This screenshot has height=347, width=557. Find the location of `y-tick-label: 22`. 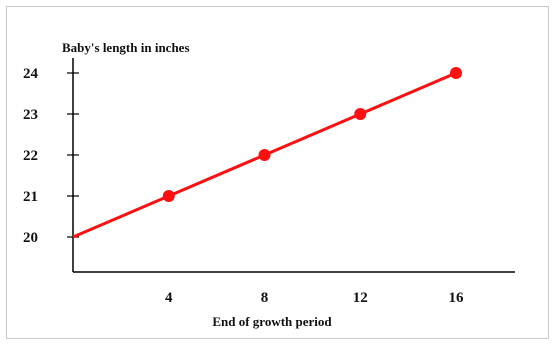

y-tick-label: 22 is located at coordinates (30, 156).